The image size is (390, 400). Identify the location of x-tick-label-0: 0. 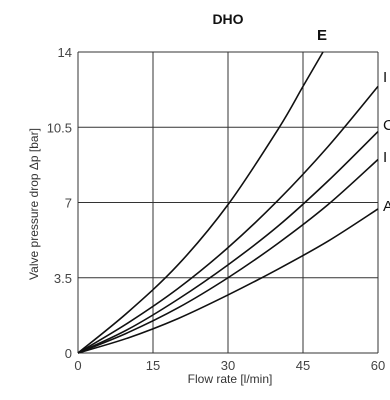
(77, 365).